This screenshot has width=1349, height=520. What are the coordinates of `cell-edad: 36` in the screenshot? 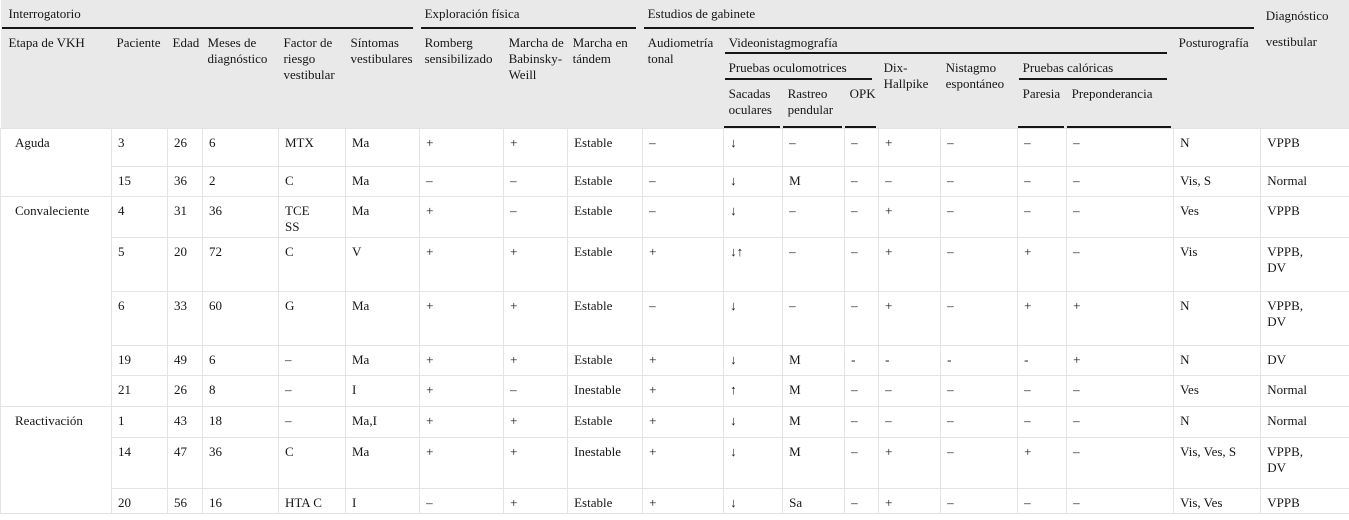 It's located at (185, 180).